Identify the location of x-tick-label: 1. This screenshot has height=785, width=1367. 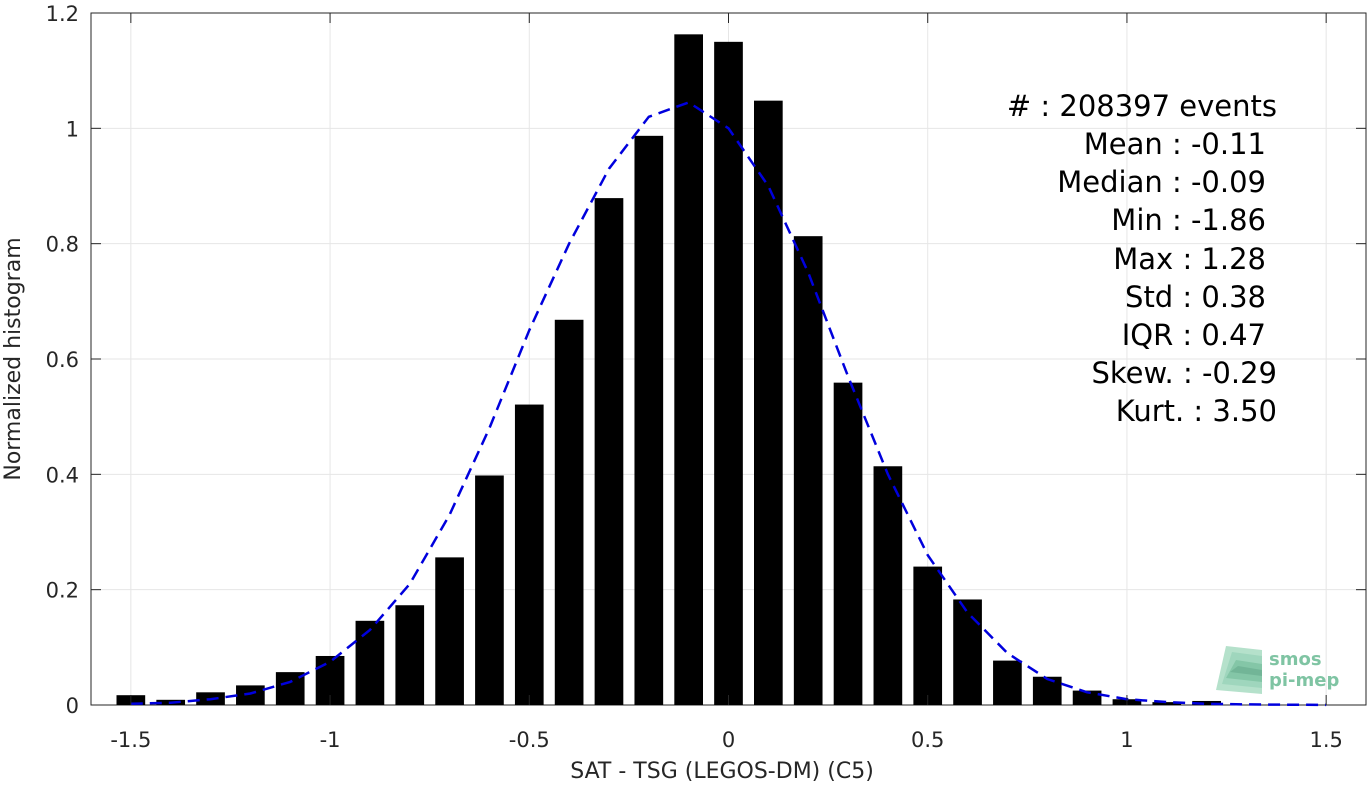
(1126, 740).